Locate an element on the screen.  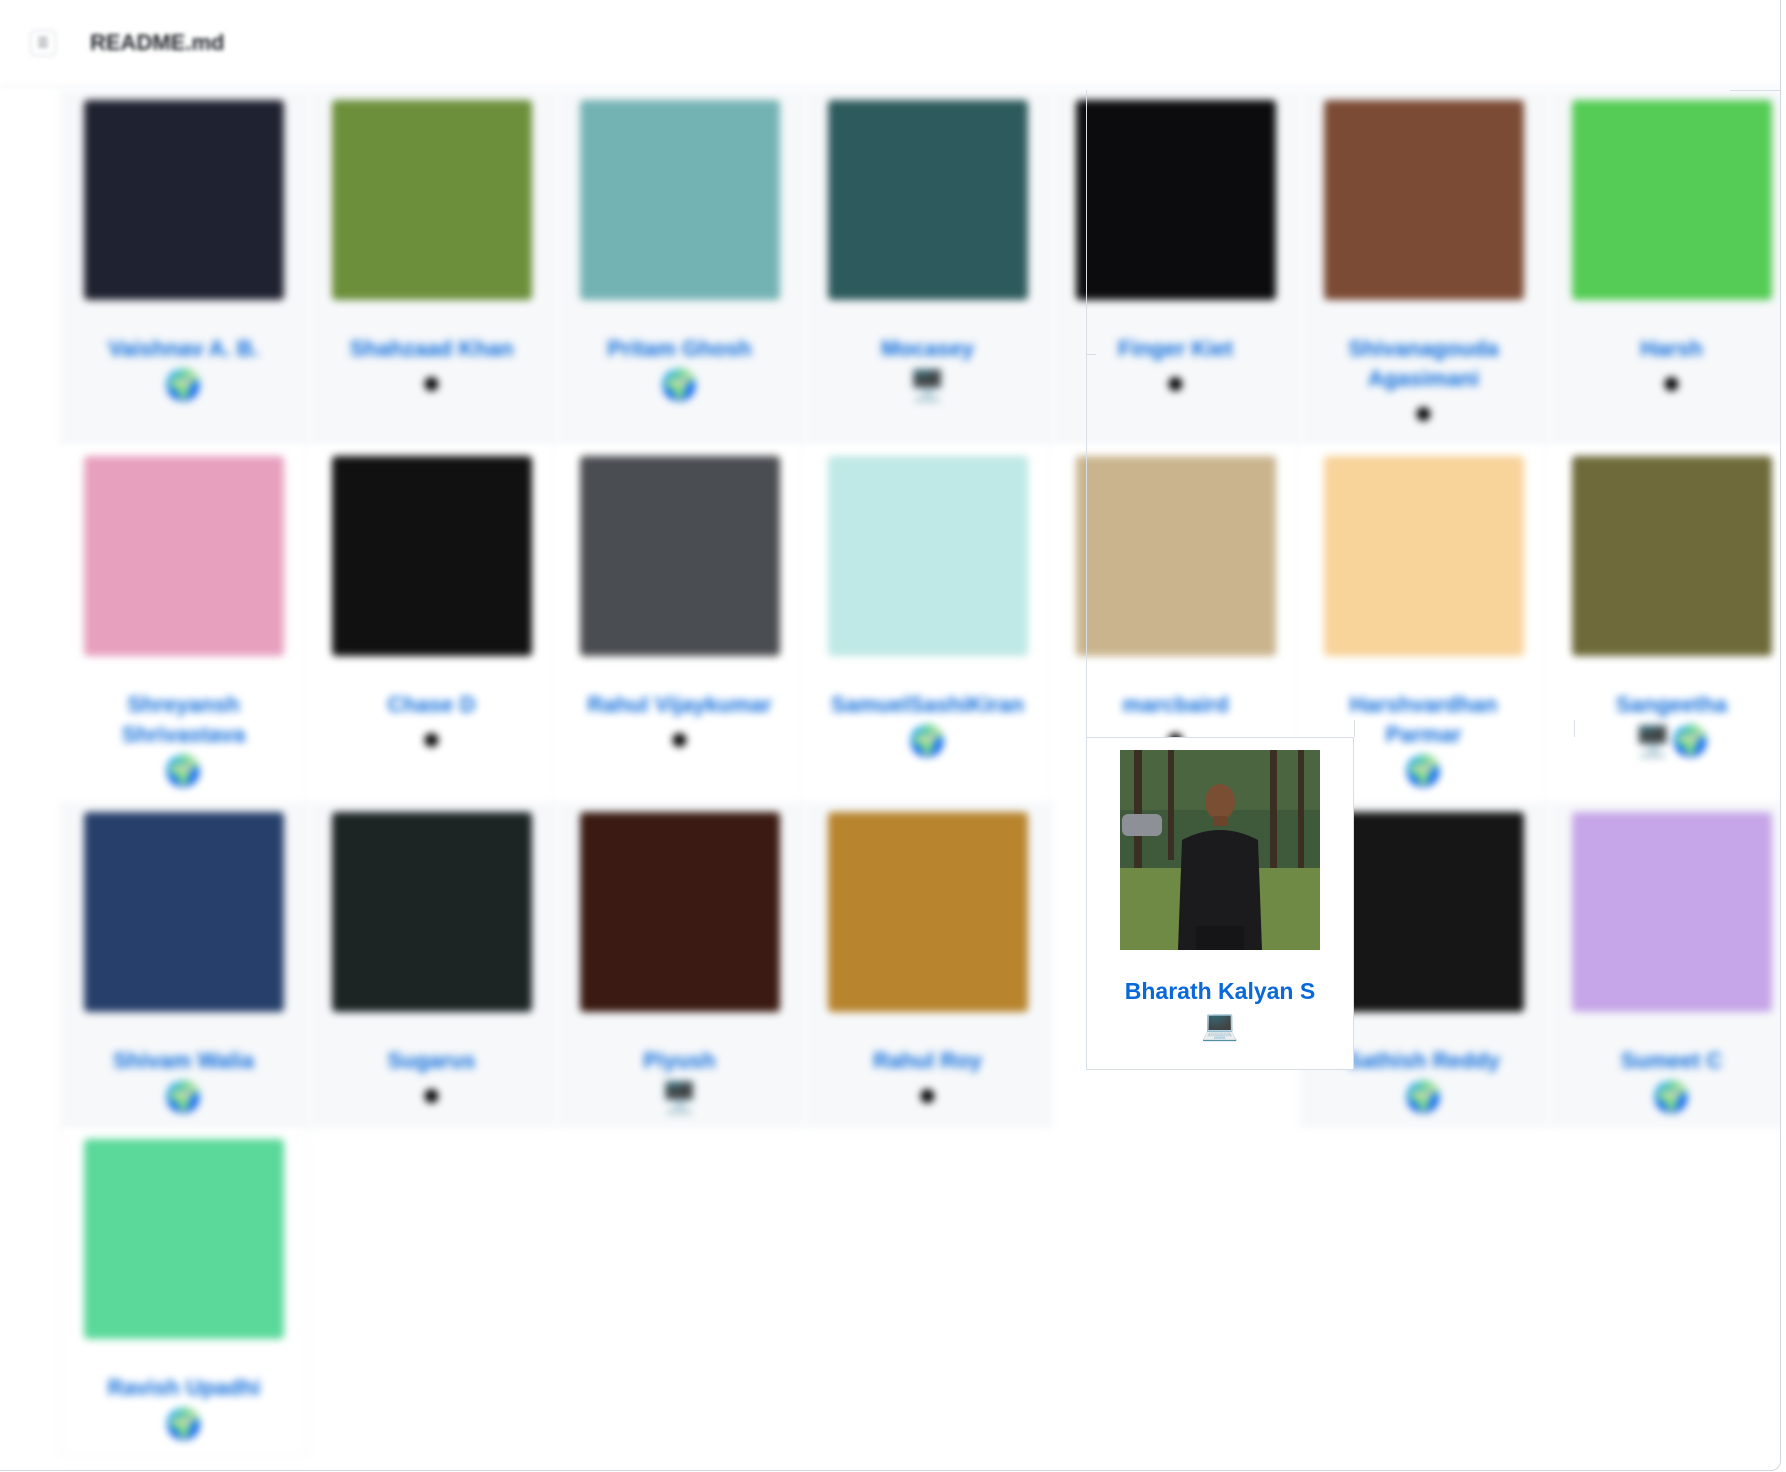
contributor-name: Shivam Walia is located at coordinates (183, 1060).